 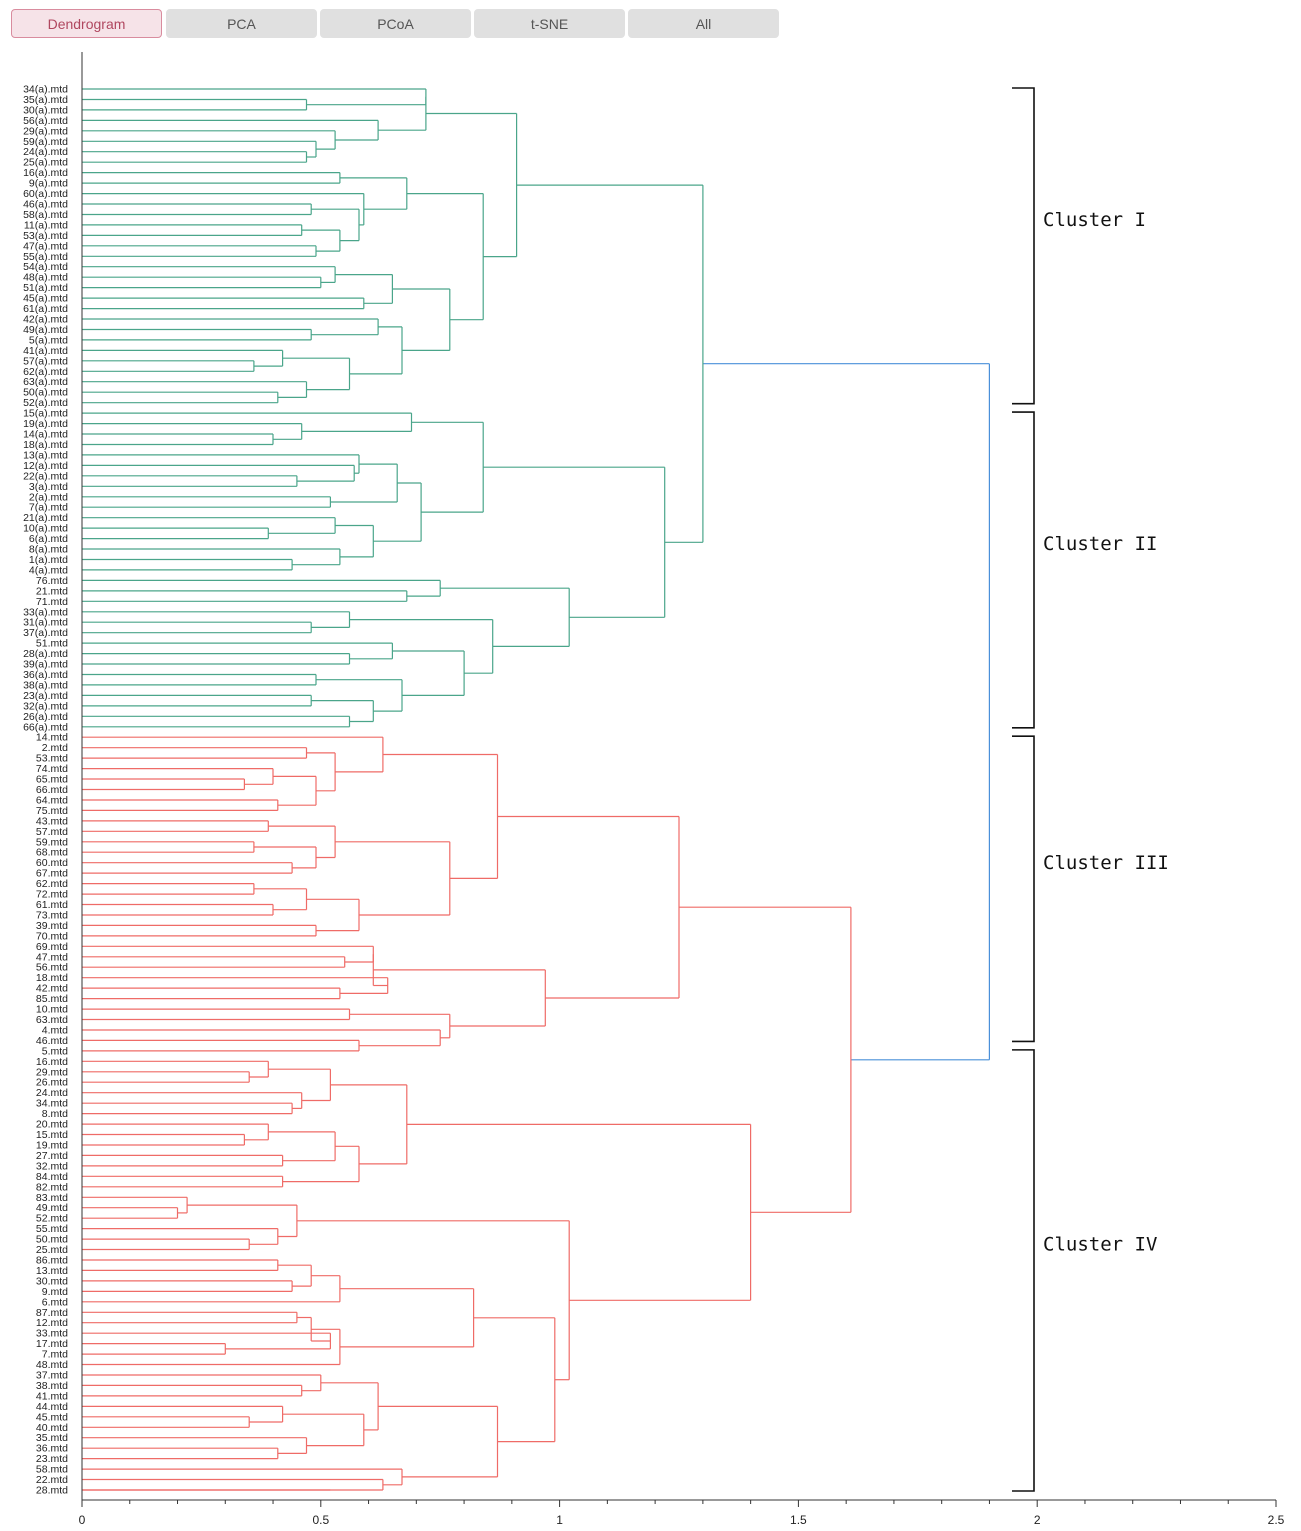 What do you see at coordinates (1106, 863) in the screenshot?
I see `cluster-label: Cluster III` at bounding box center [1106, 863].